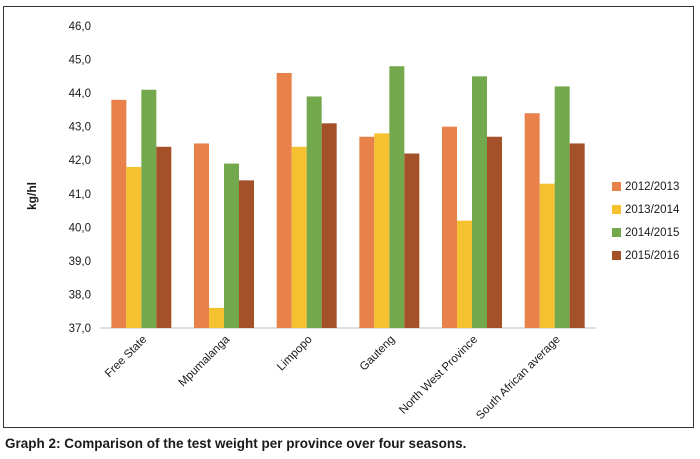  What do you see at coordinates (652, 233) in the screenshot?
I see `legend-label: 2014/2015` at bounding box center [652, 233].